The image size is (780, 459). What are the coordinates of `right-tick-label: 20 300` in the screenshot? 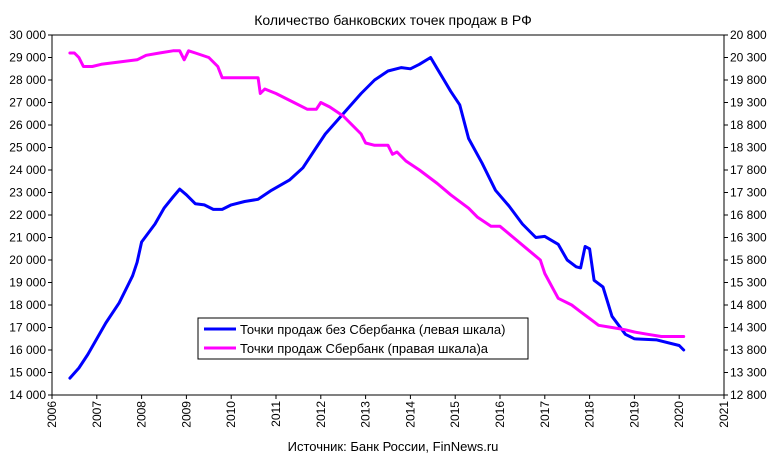 It's located at (748, 58).